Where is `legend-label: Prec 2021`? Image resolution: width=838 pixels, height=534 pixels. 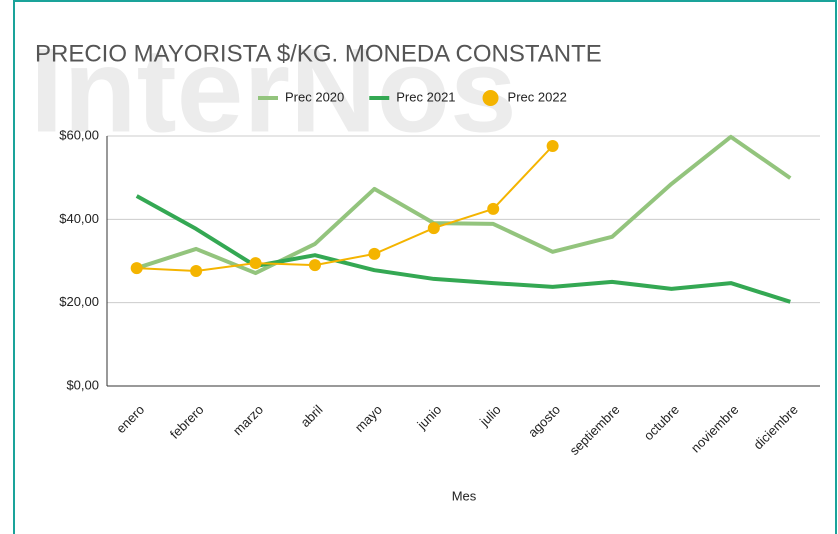
legend-label: Prec 2021 is located at coordinates (425, 96).